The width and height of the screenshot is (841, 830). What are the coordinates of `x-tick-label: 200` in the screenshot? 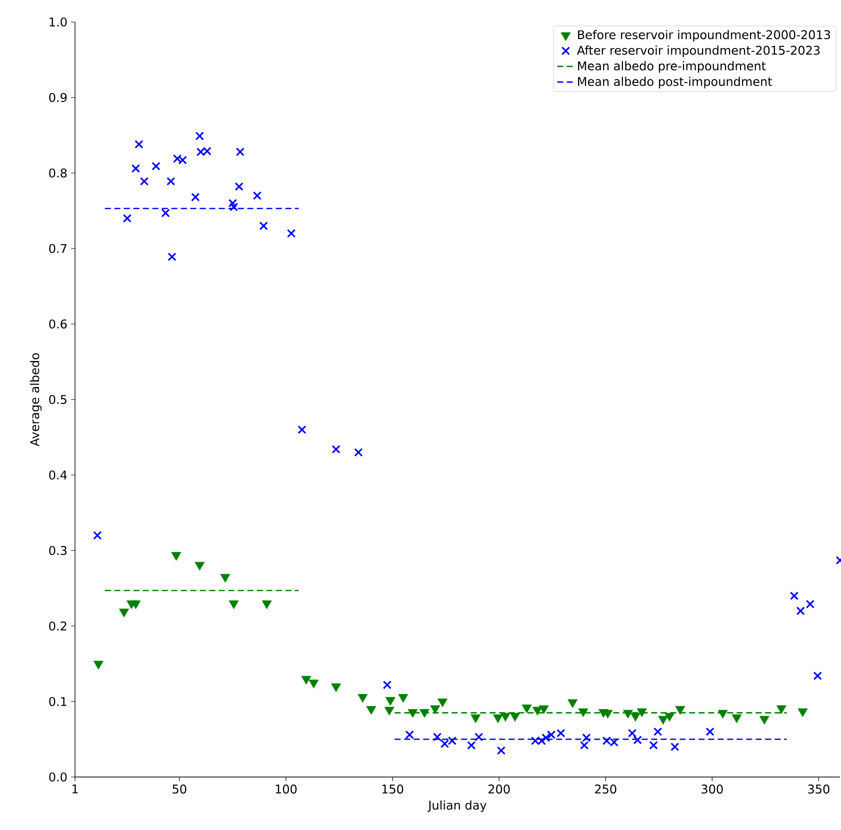 It's located at (499, 789).